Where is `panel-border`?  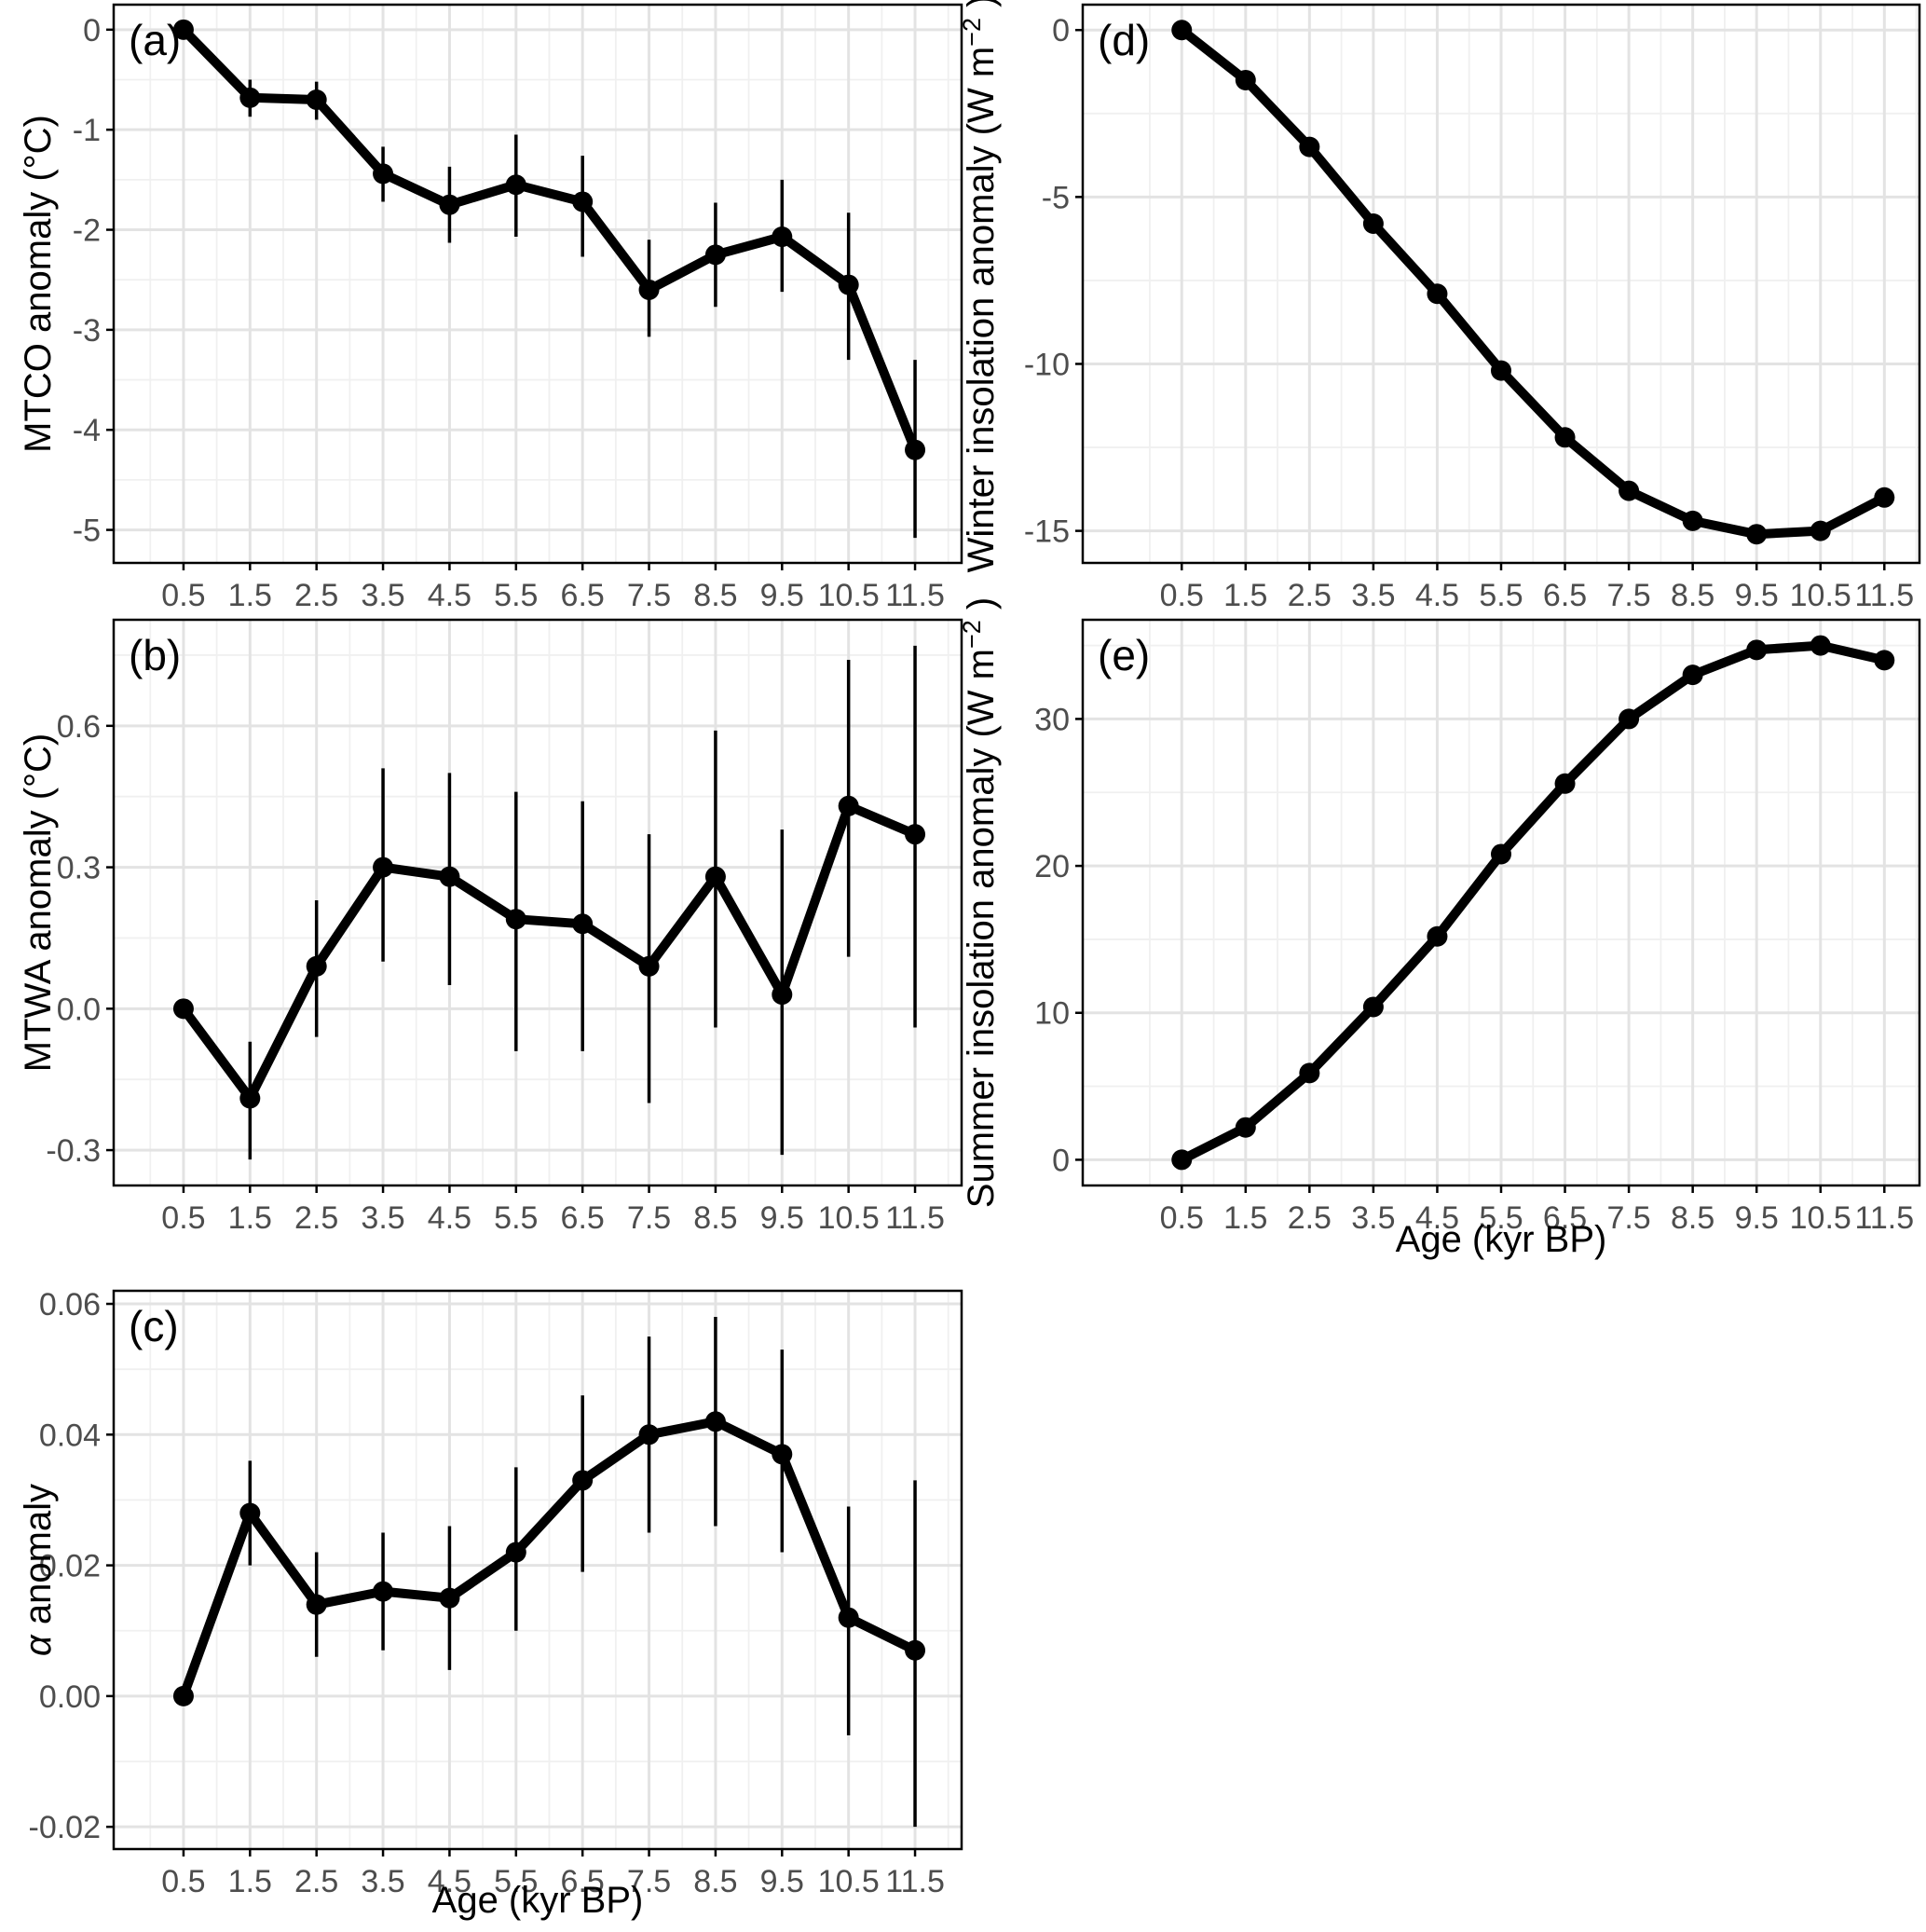
panel-border is located at coordinates (537, 284).